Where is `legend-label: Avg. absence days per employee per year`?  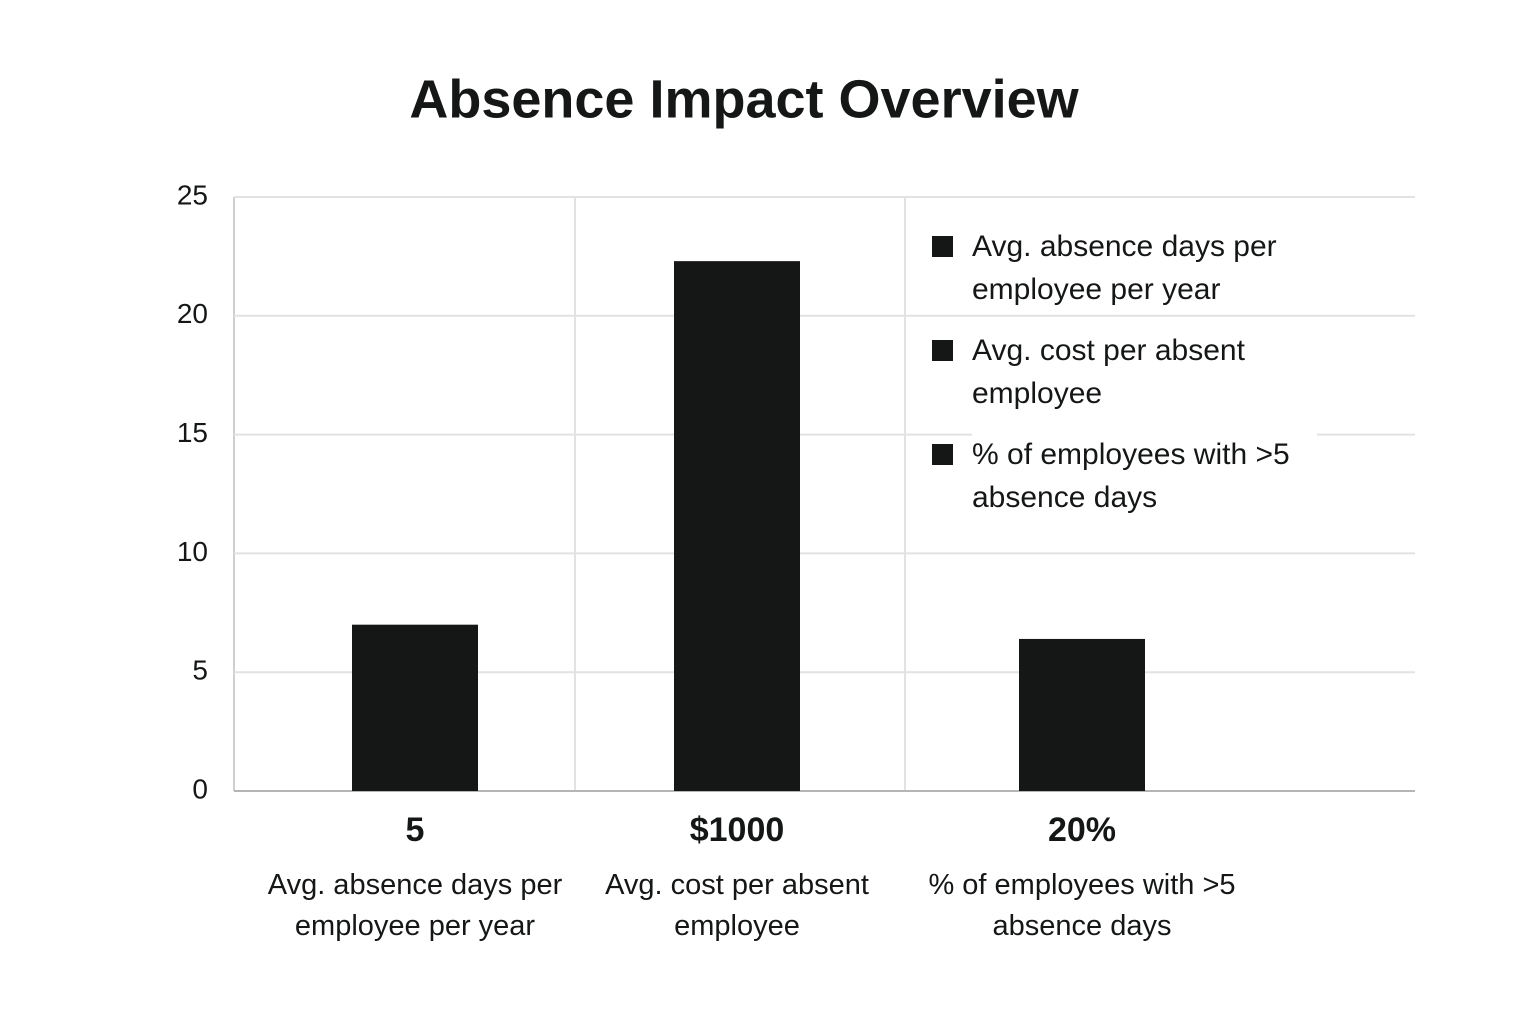 legend-label: Avg. absence days per employee per year is located at coordinates (1144, 268).